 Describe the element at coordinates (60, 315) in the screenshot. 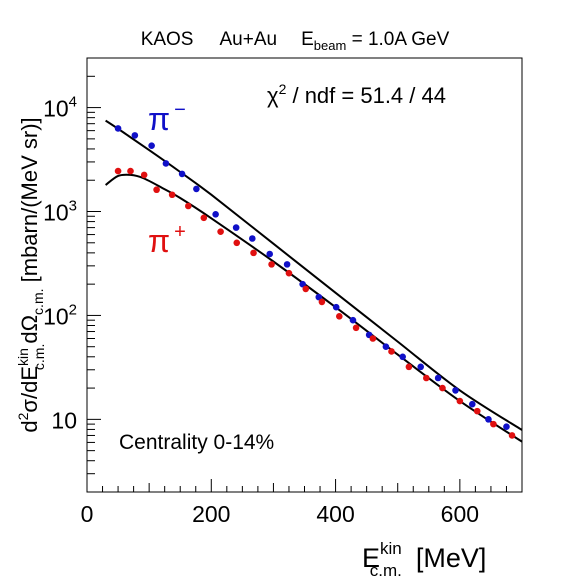

I see `y-tick-label: 10²` at that location.